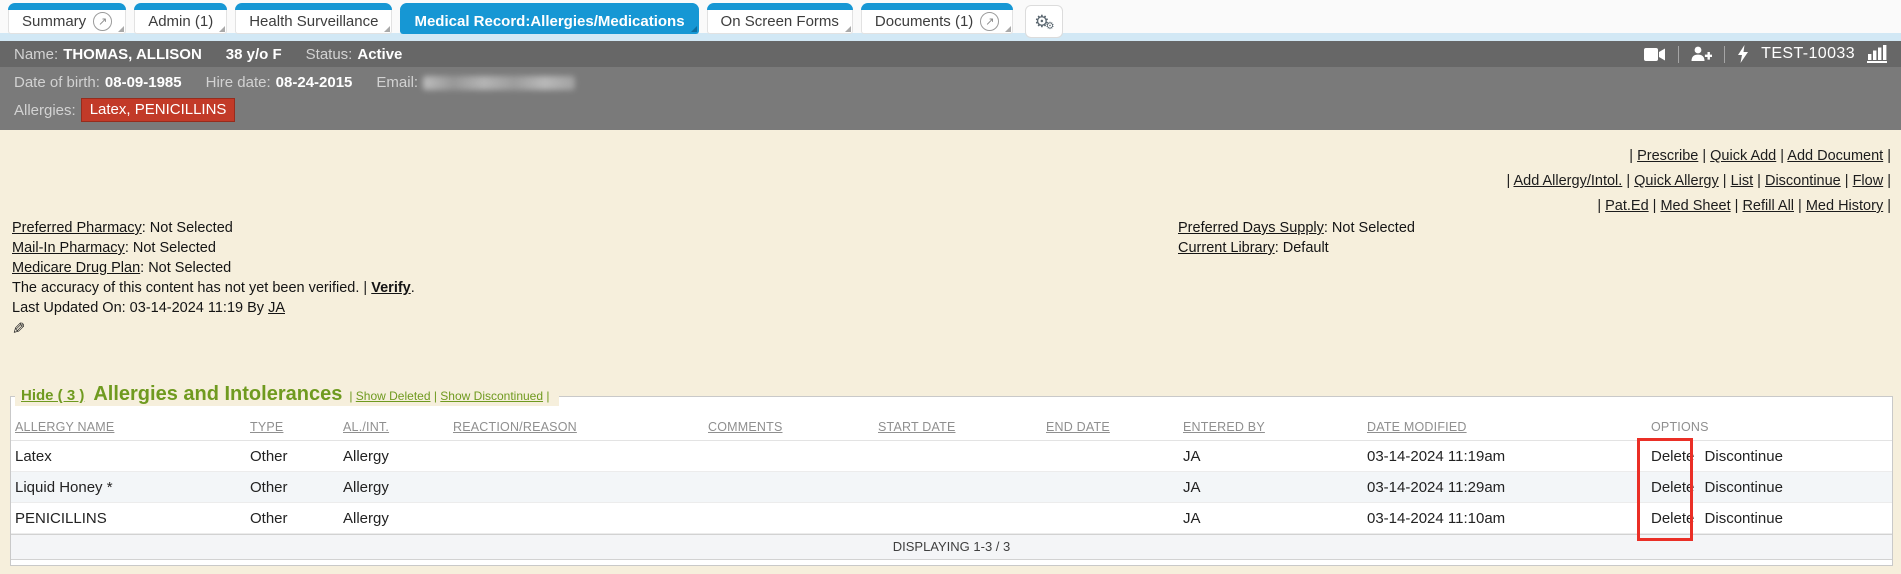 The height and width of the screenshot is (574, 1901). I want to click on cell-allergy-name: Latex, so click(128, 456).